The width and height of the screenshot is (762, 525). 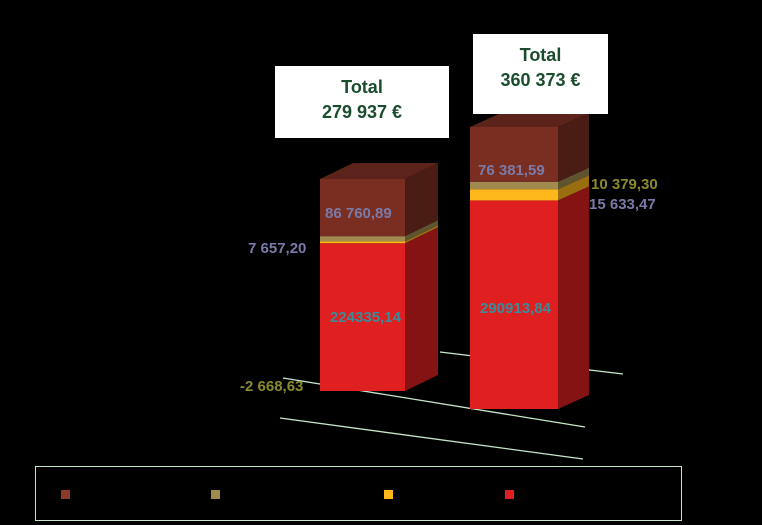 I want to click on bar-2-segment-3-front, so click(x=514, y=185).